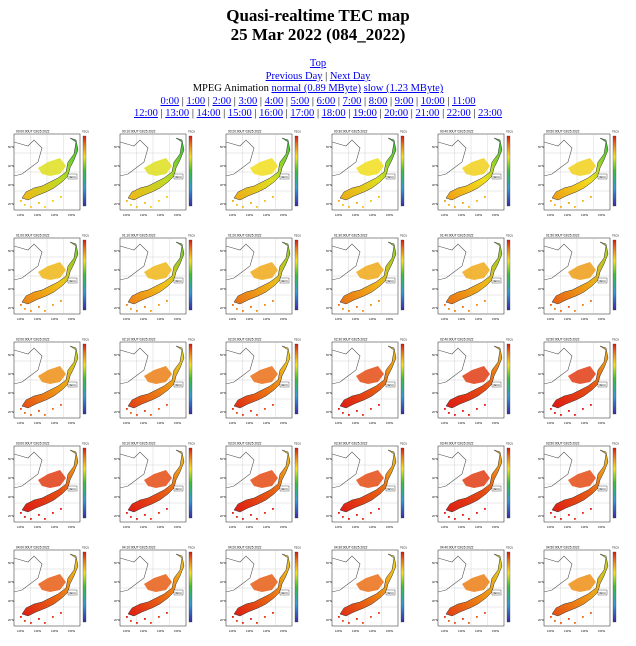 The height and width of the screenshot is (646, 636). I want to click on hour-link-18-00: 18:00, so click(333, 114).